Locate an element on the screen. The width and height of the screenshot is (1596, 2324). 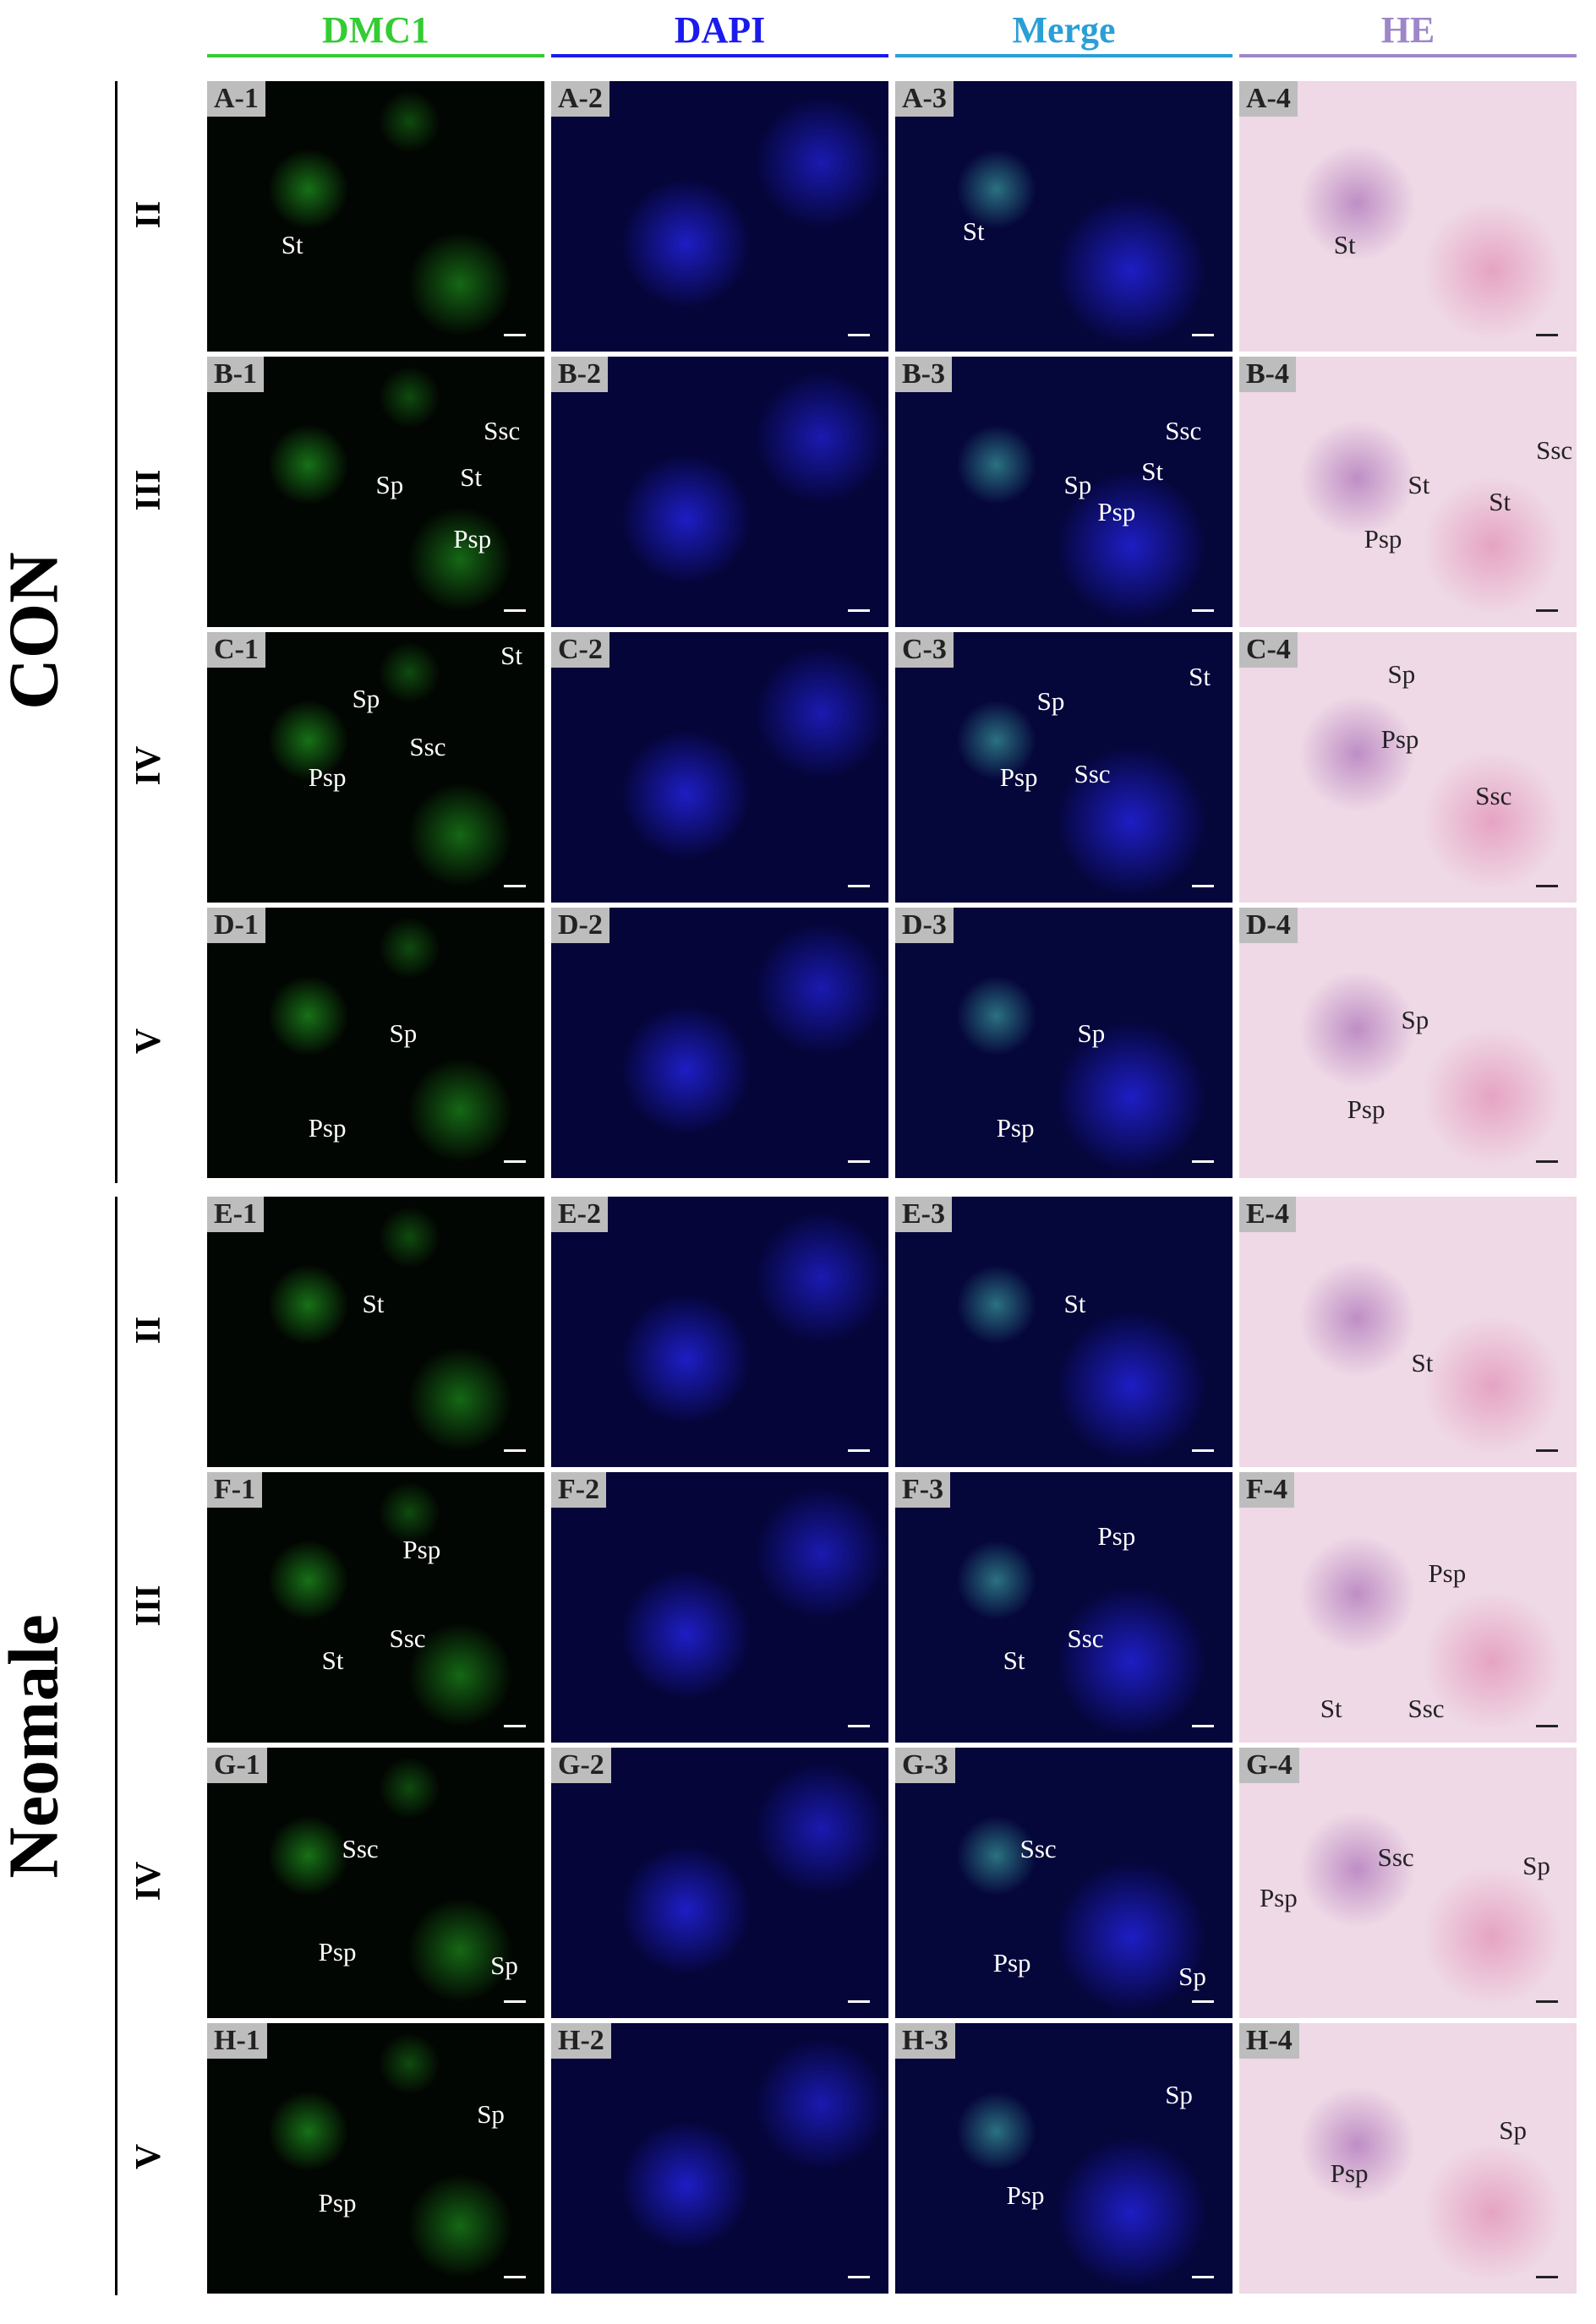
column-header: HE is located at coordinates (1407, 30).